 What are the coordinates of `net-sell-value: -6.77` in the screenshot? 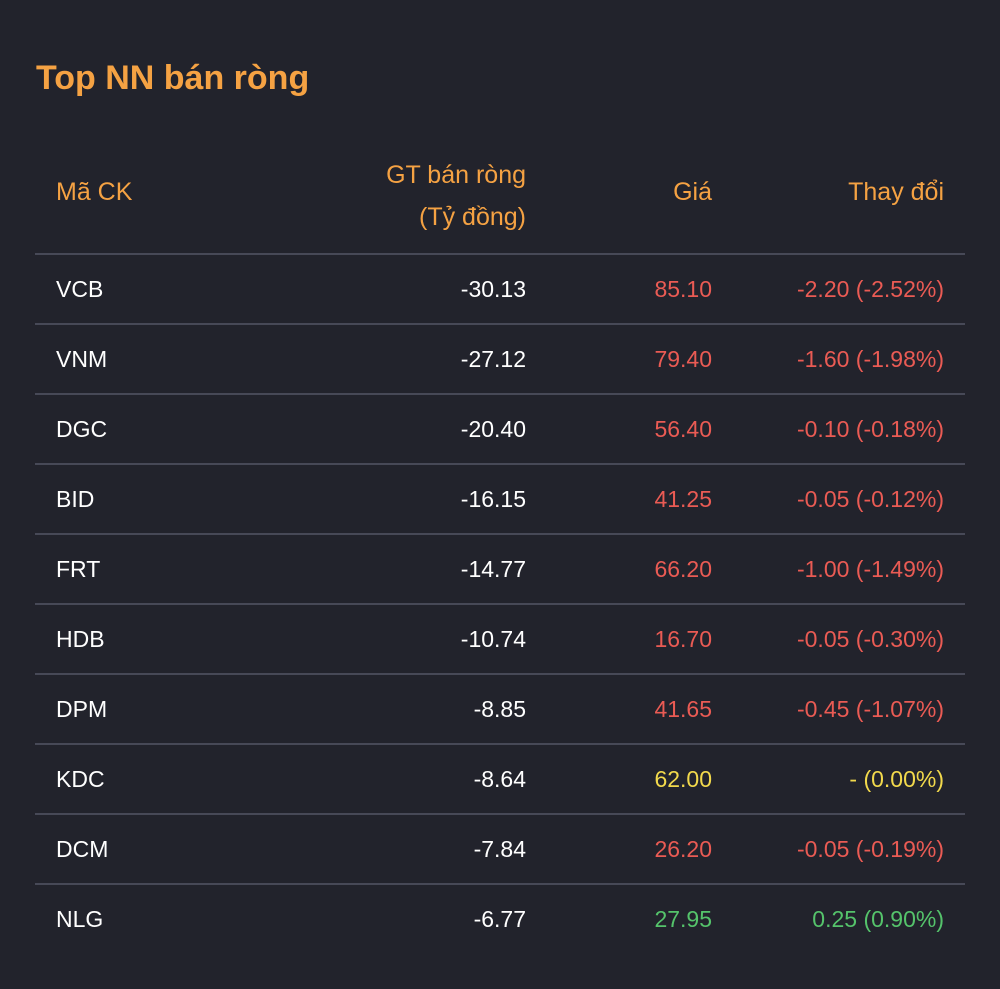 It's located at (499, 919).